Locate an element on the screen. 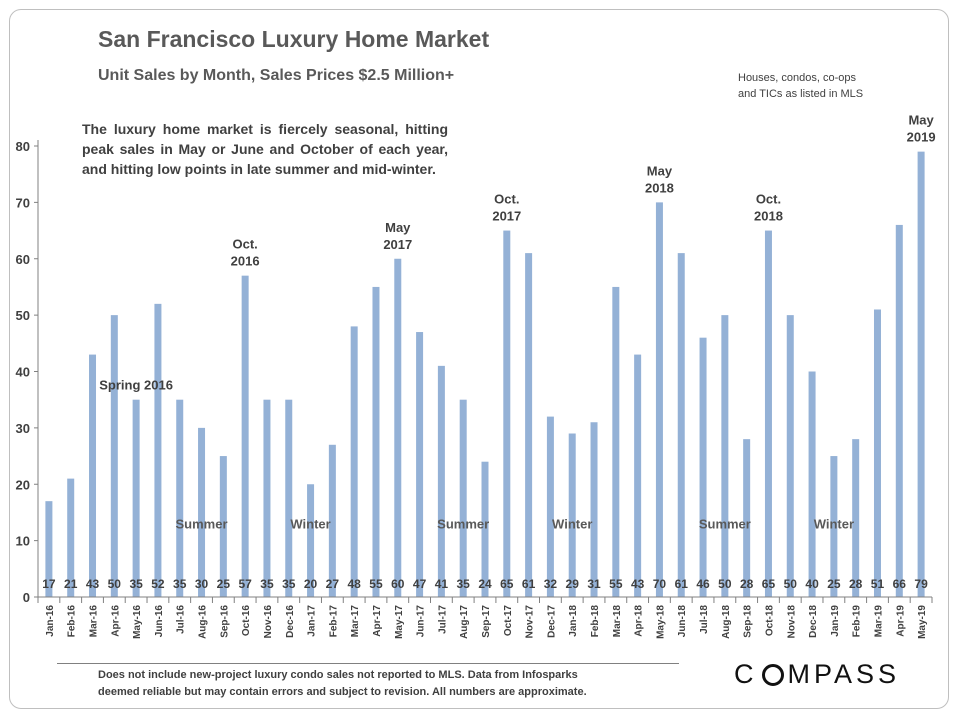 The image size is (960, 720). x-tick-label: Aug-18 is located at coordinates (726, 622).